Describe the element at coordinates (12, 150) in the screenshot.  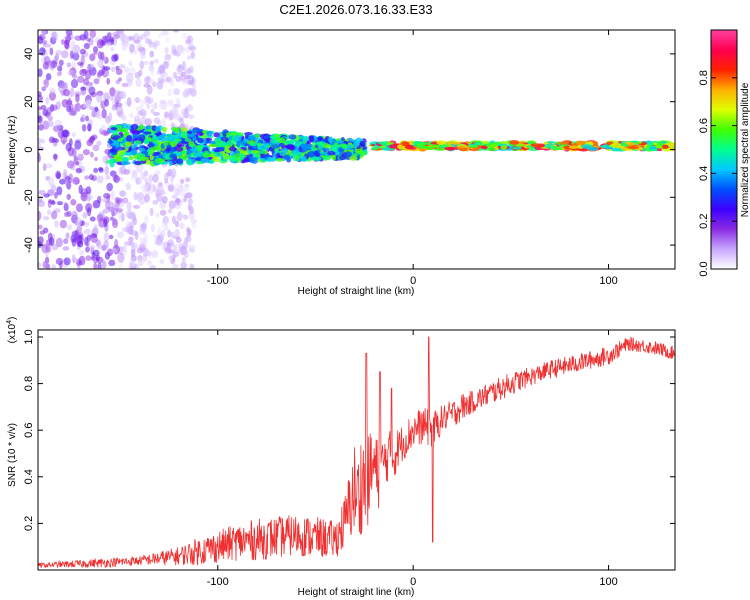
I see `spectrogram-y-label: Frequency (Hz)` at that location.